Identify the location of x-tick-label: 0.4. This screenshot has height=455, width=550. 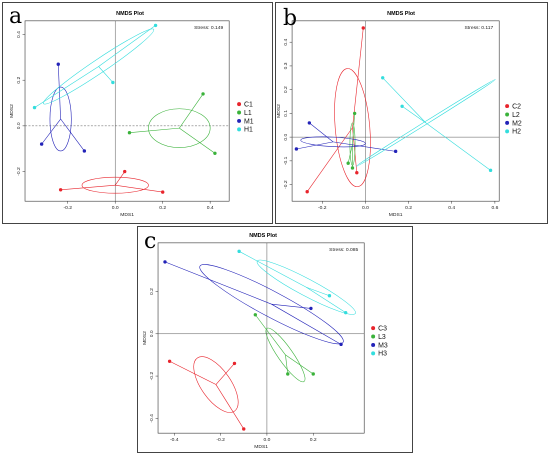
(451, 208).